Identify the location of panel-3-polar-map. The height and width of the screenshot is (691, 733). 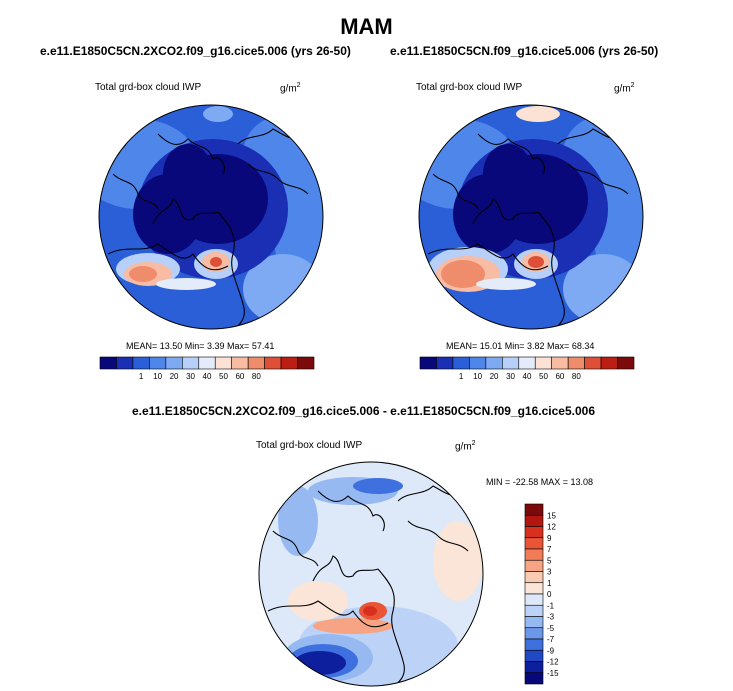
(371, 574).